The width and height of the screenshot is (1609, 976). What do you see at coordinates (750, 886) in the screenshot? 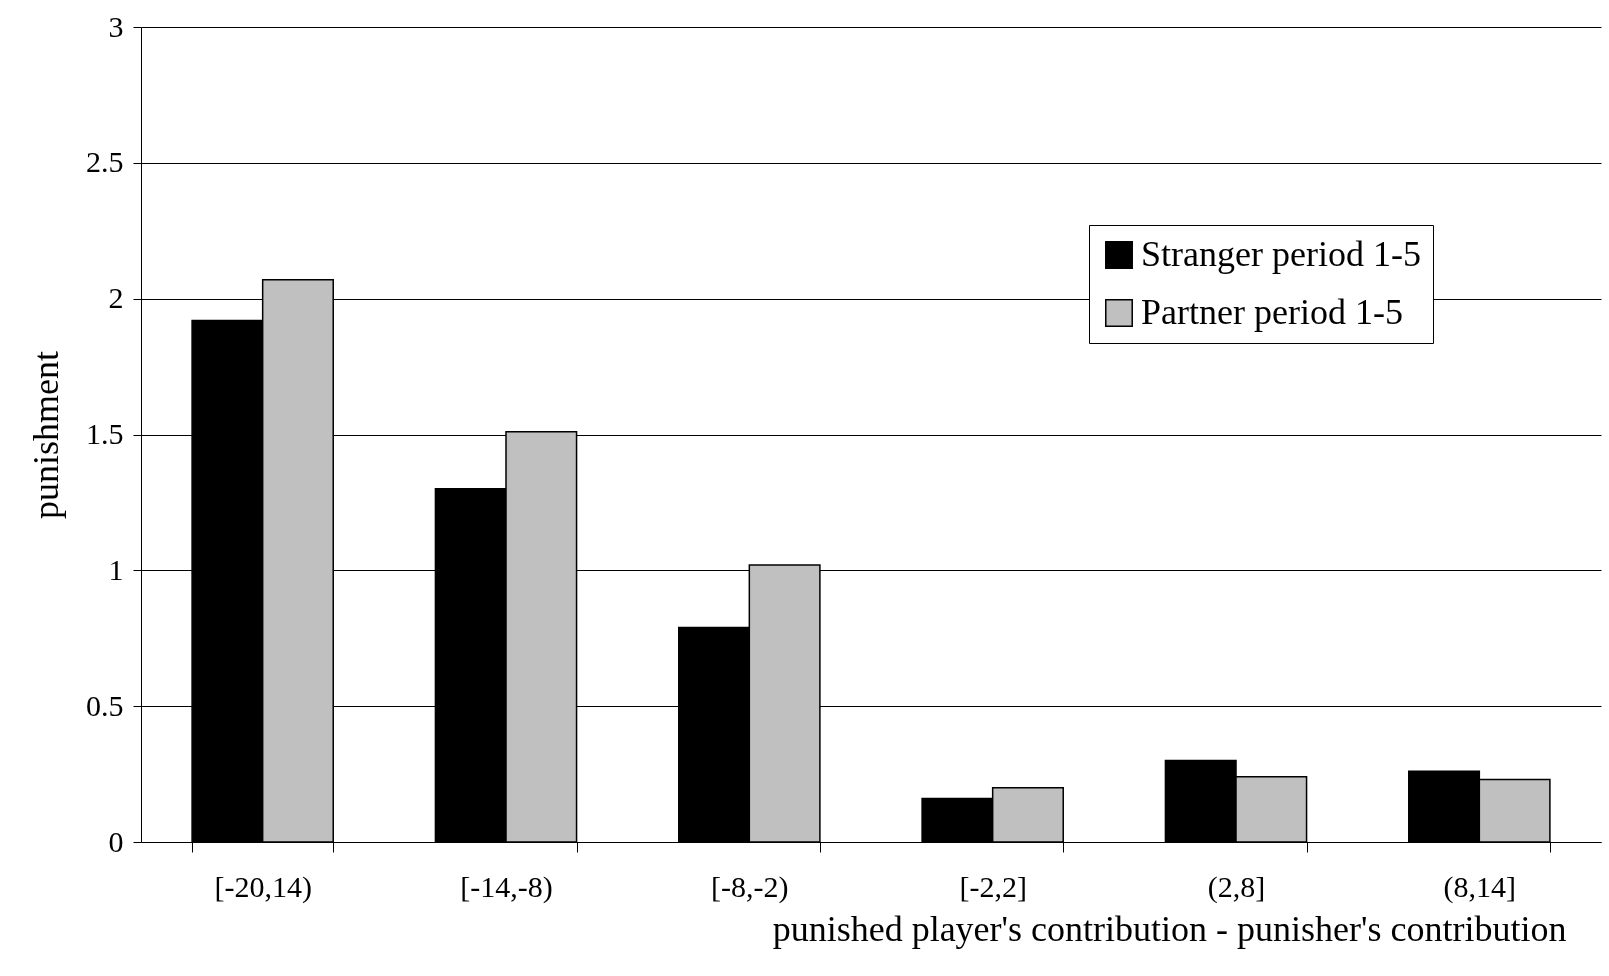
I see `x-tick-label: [-8,-2)` at bounding box center [750, 886].